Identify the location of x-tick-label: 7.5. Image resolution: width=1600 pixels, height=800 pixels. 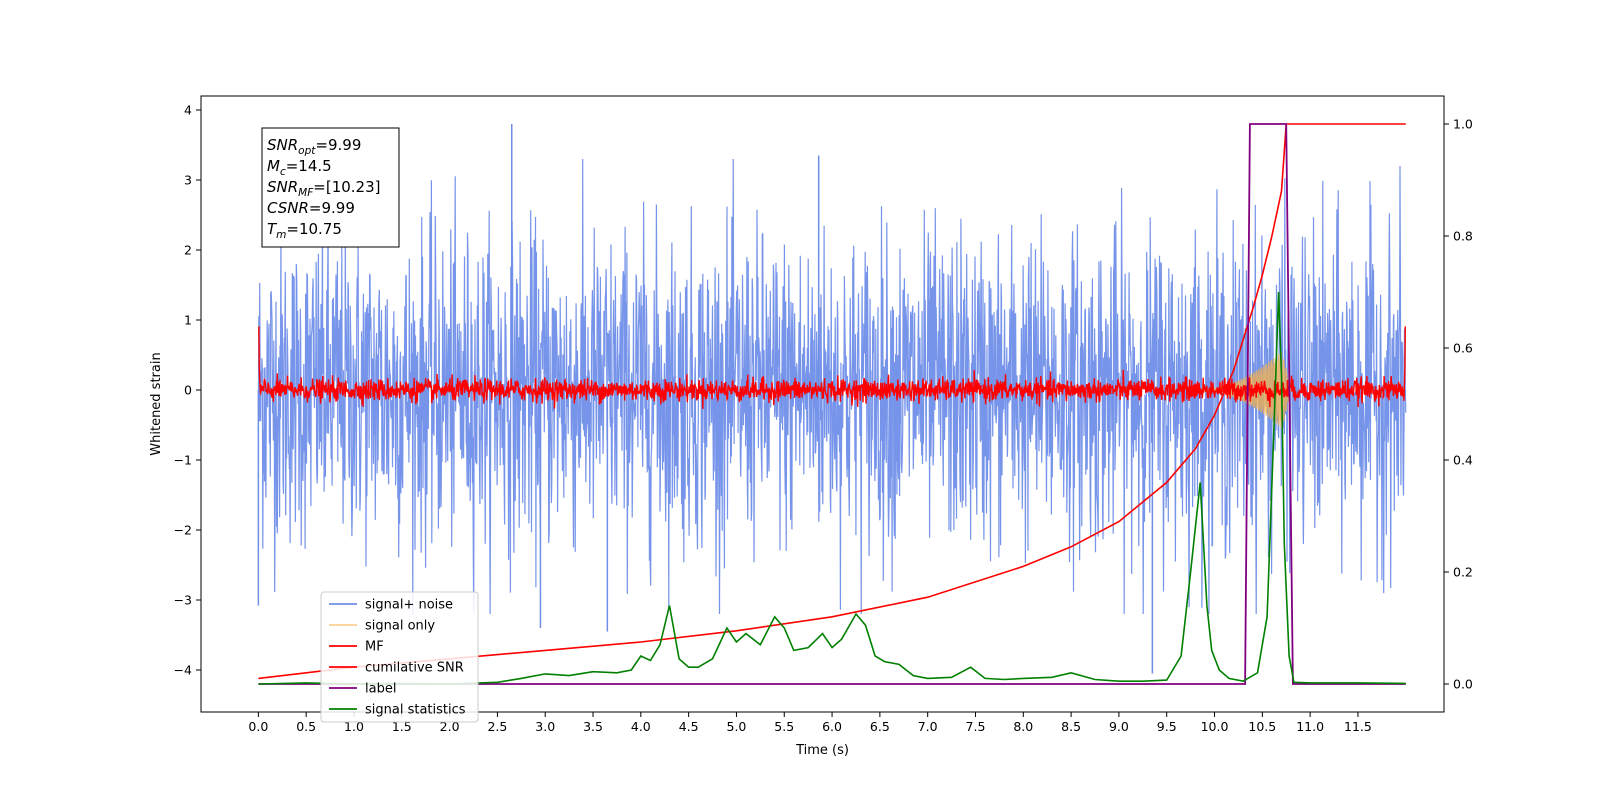
(976, 726).